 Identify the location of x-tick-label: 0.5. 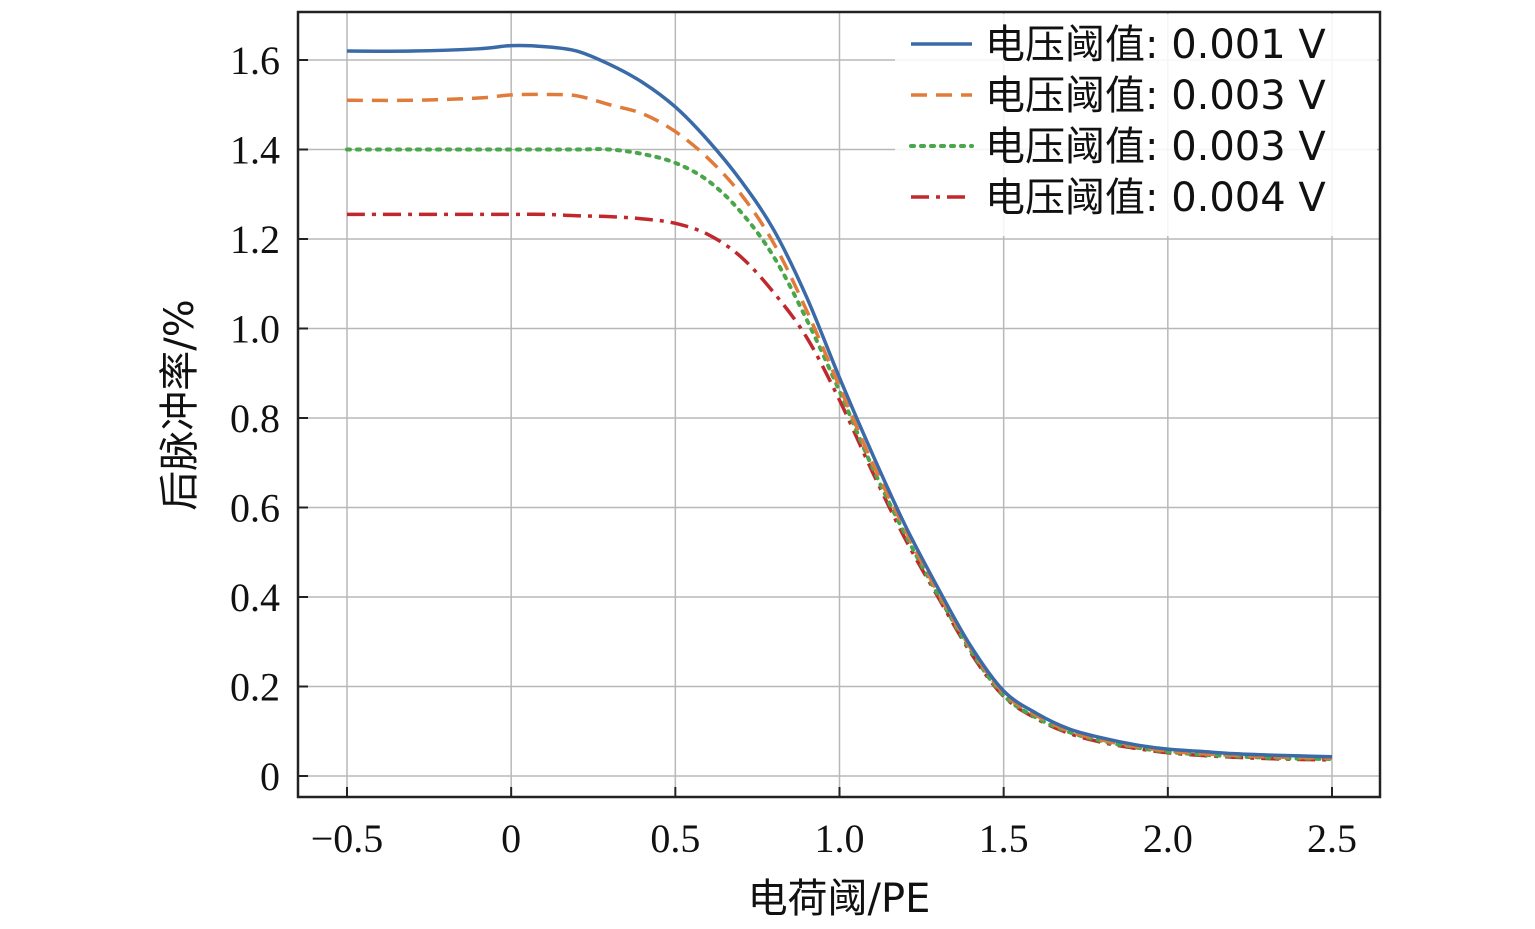
(675, 838).